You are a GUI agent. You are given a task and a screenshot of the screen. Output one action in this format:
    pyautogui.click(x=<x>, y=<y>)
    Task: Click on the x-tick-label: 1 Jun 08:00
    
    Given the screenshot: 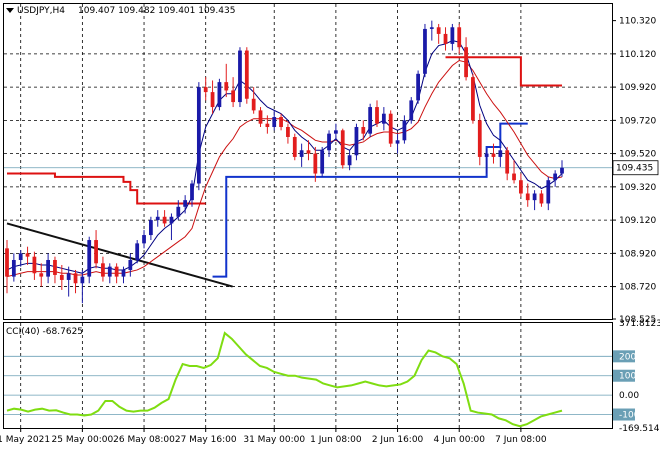 What is the action you would take?
    pyautogui.click(x=336, y=440)
    